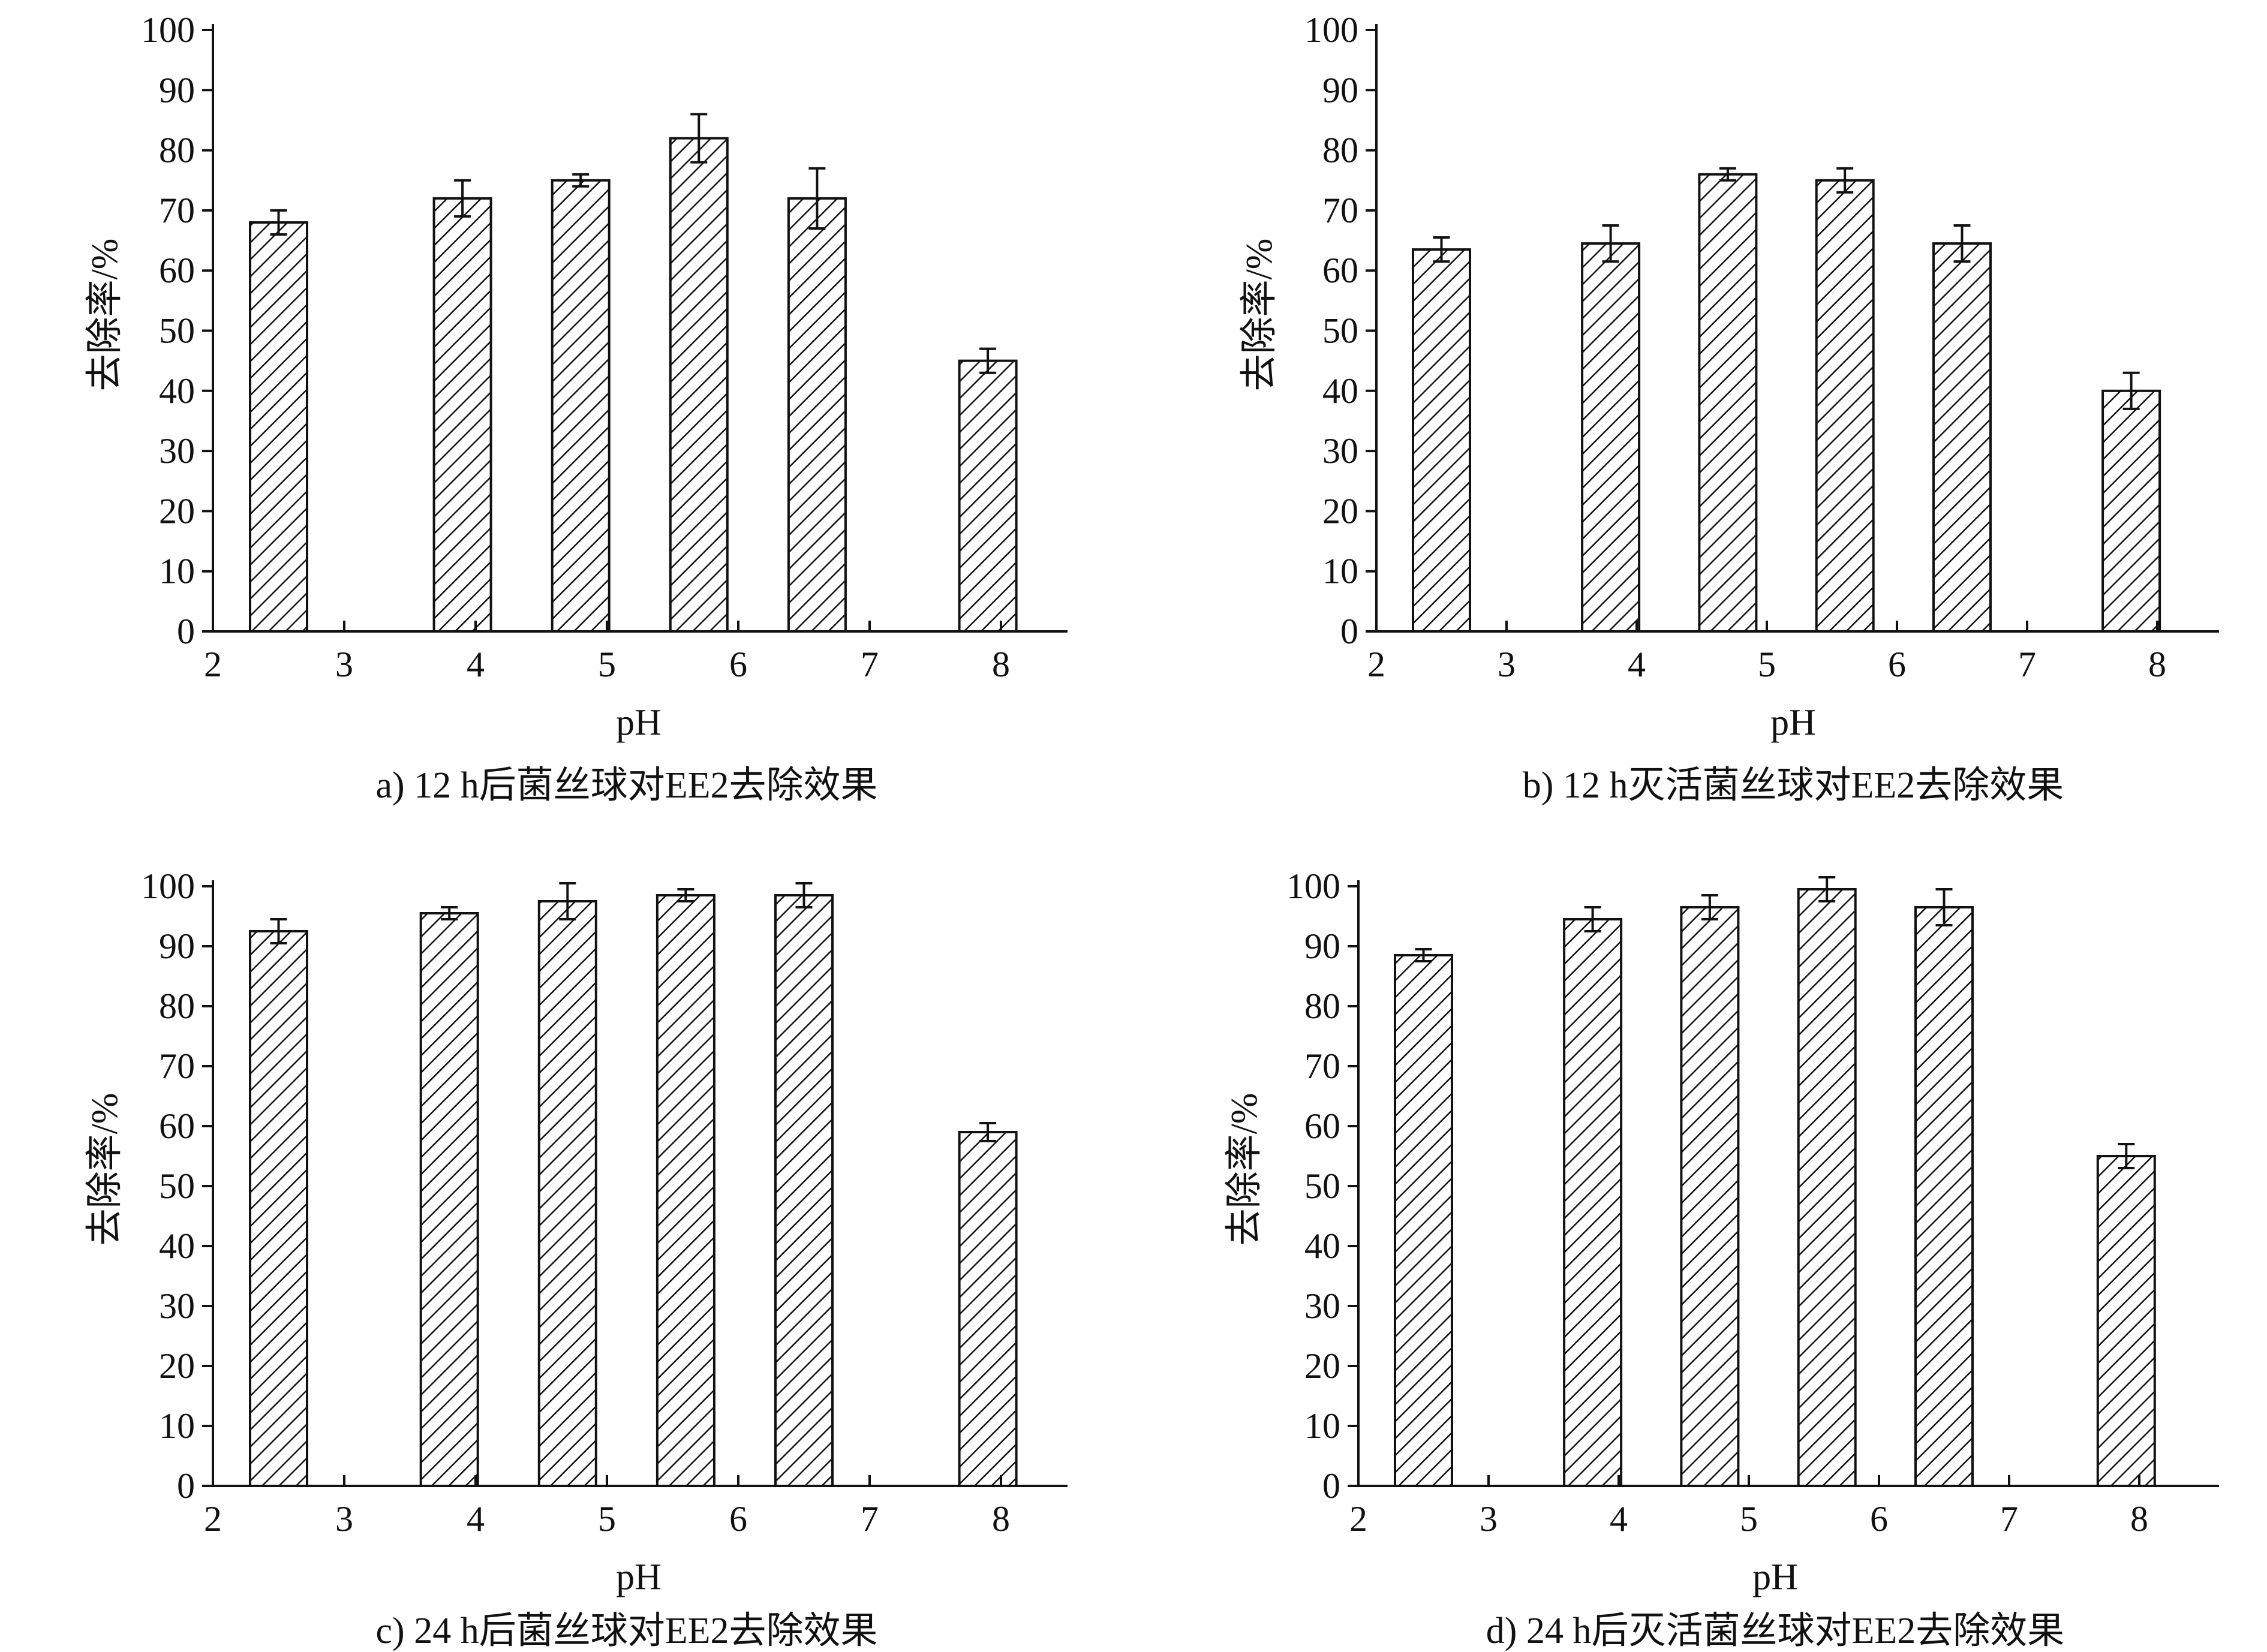  I want to click on y-tick-label-c: 50, so click(177, 1186).